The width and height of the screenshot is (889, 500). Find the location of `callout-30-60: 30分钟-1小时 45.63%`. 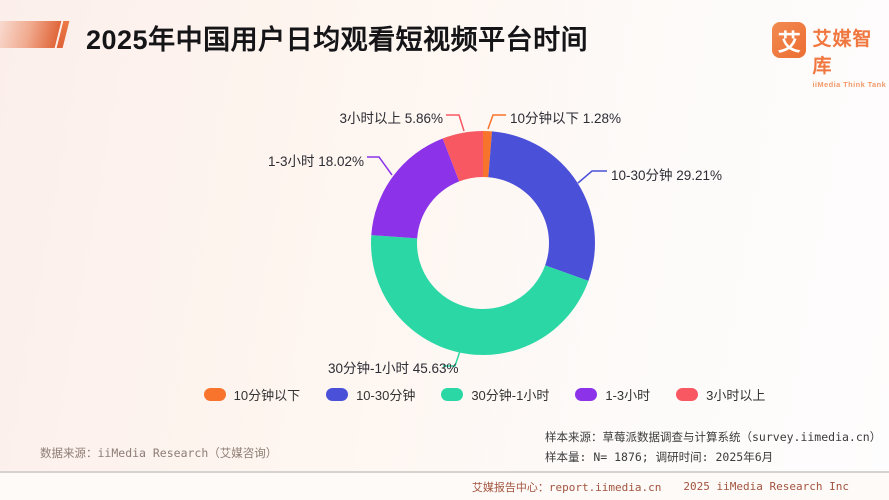

callout-30-60: 30分钟-1小时 45.63% is located at coordinates (393, 368).